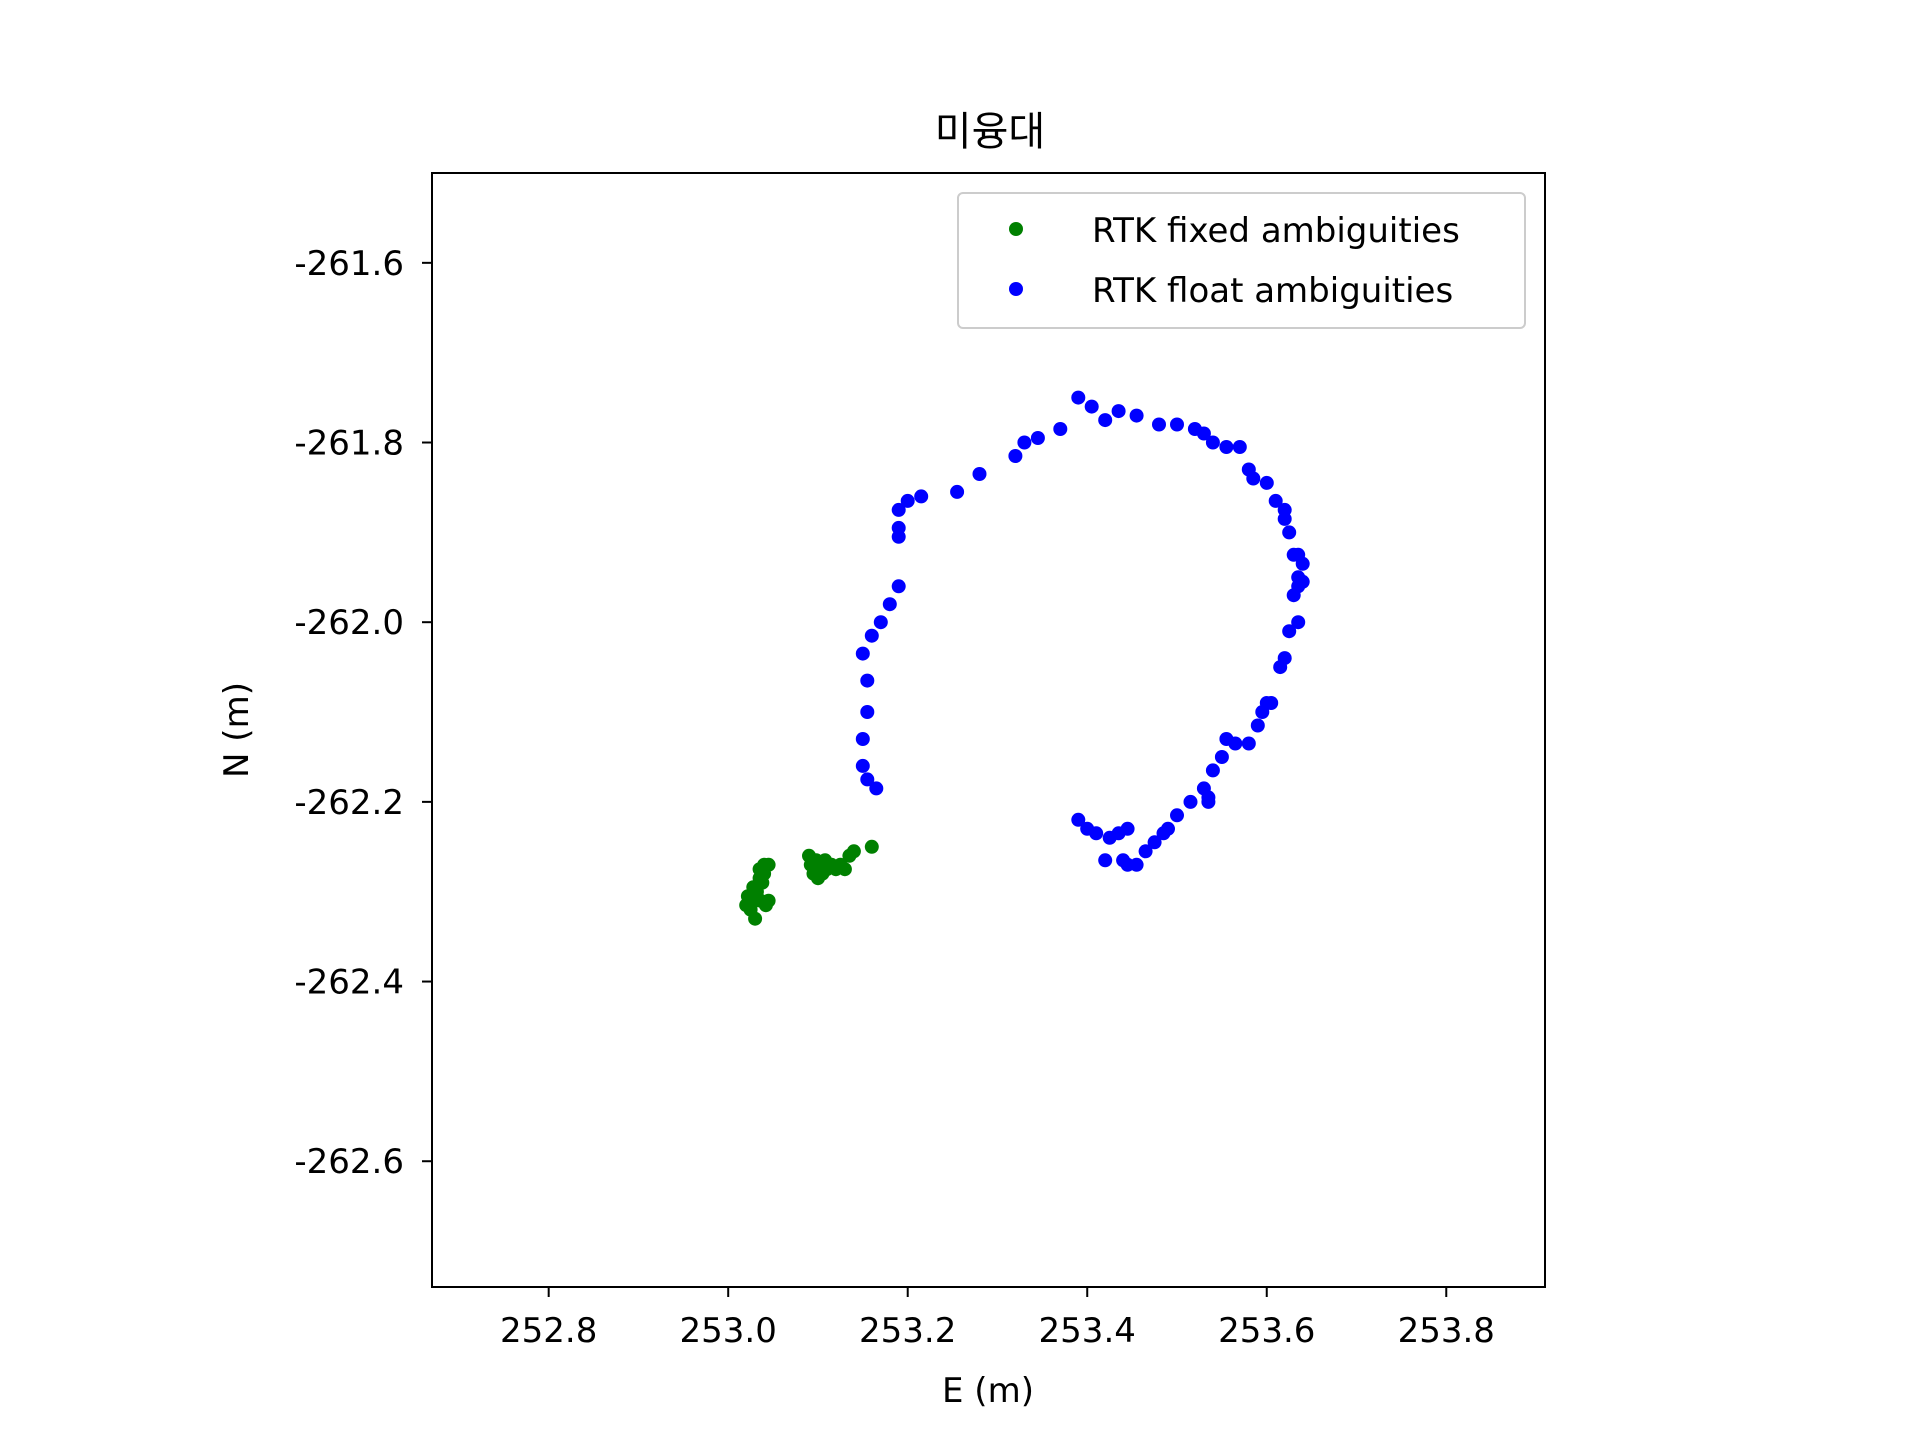 Image resolution: width=1920 pixels, height=1440 pixels. Describe the element at coordinates (1016, 229) in the screenshot. I see `legend-marker-fixed` at that location.